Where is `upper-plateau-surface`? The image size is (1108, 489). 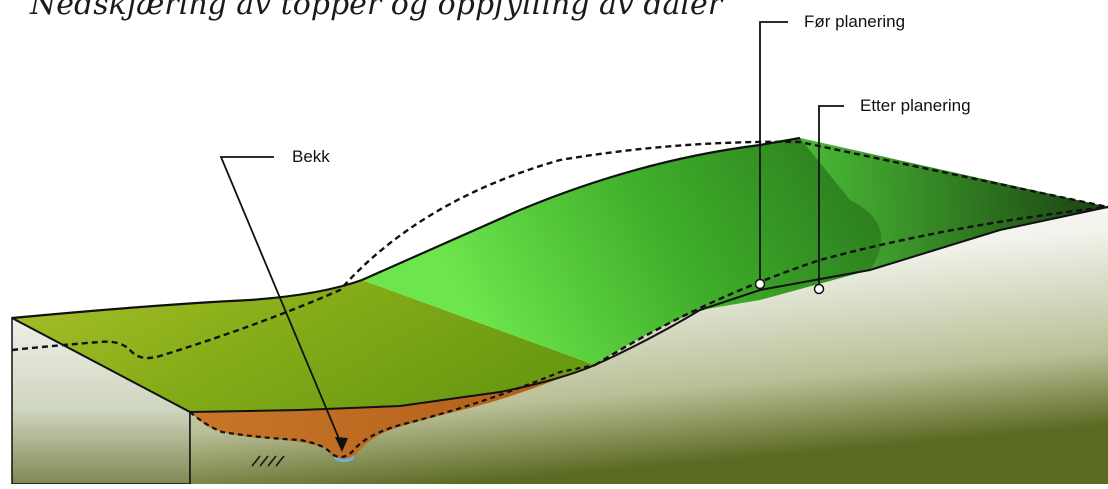
upper-plateau-surface is located at coordinates (954, 204).